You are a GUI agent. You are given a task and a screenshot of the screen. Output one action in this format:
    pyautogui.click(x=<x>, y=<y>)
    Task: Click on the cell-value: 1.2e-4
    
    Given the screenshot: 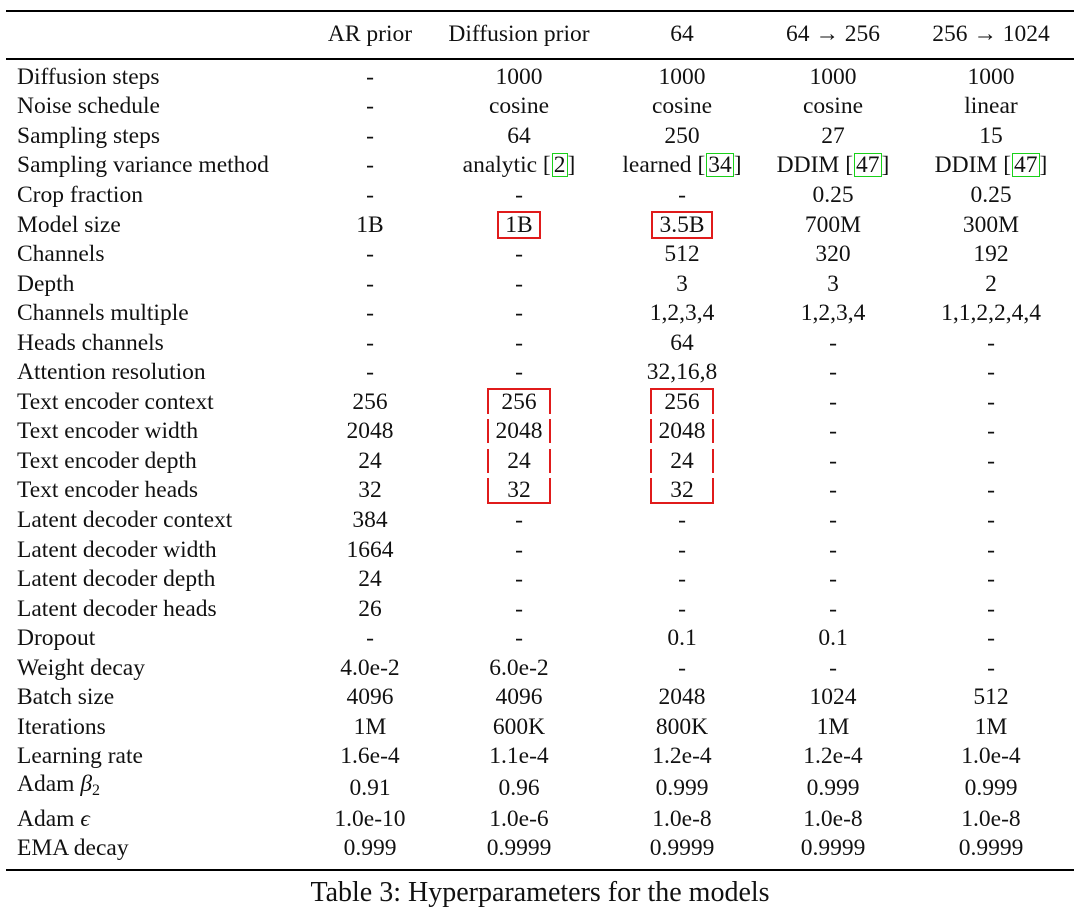 What is the action you would take?
    pyautogui.click(x=682, y=756)
    